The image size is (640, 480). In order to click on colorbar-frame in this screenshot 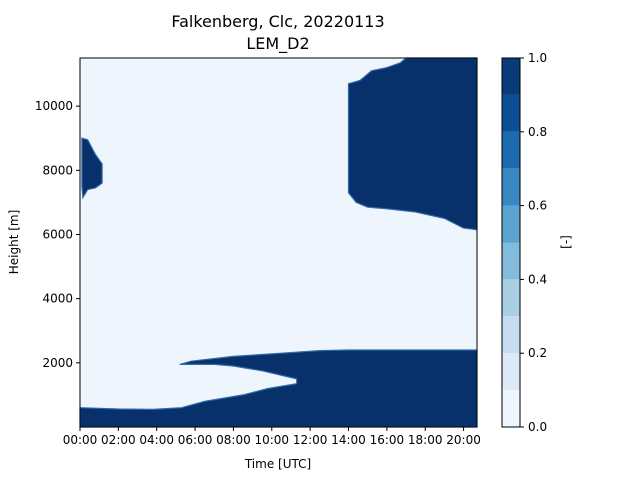, I will do `click(511, 242)`.